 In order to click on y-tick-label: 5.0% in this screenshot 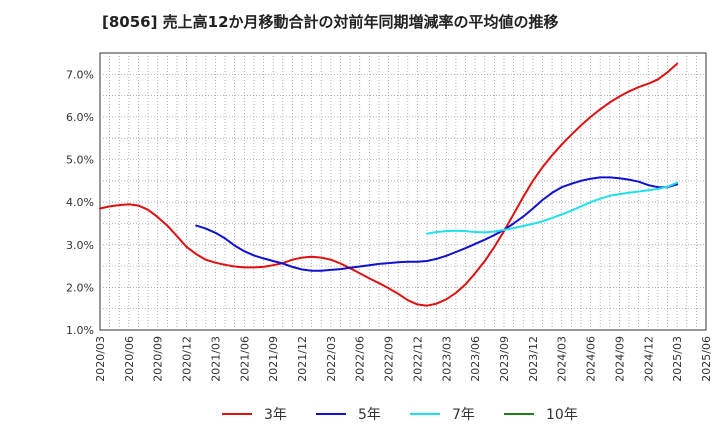, I will do `click(80, 160)`.